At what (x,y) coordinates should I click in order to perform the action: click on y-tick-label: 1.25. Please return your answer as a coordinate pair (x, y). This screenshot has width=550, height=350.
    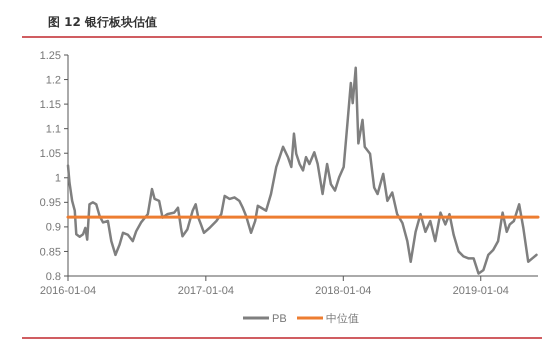
    Looking at the image, I should click on (50, 56).